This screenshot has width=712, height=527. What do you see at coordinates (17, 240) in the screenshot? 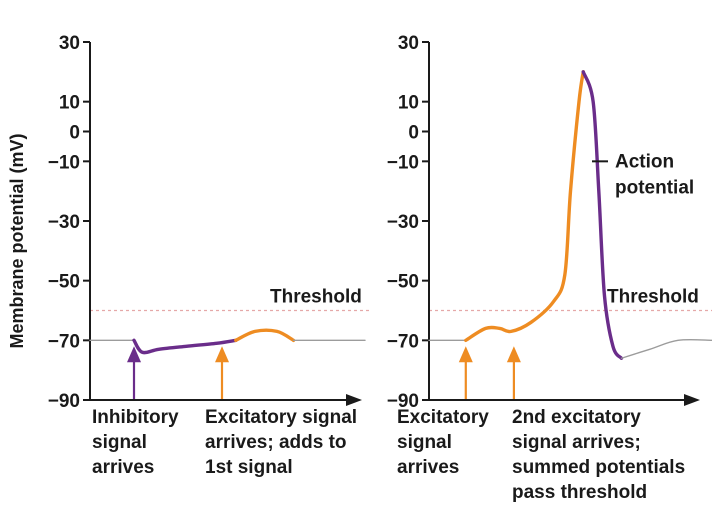
I see `y-axis-title: Membrane potential (mV)` at bounding box center [17, 240].